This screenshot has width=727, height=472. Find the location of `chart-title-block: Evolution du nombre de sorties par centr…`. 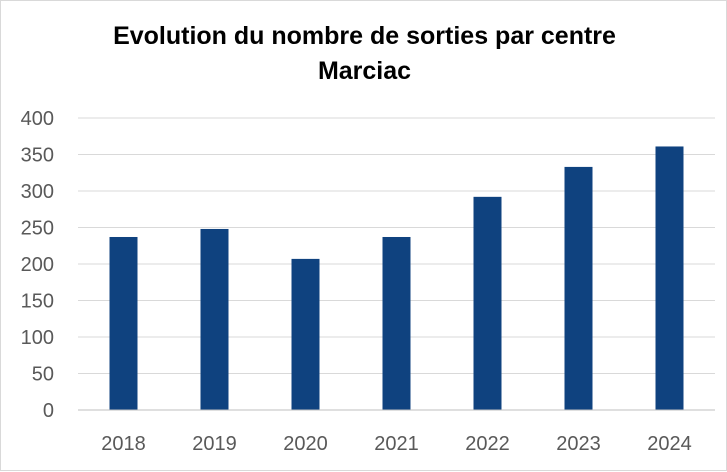

chart-title-block: Evolution du nombre de sorties par centr… is located at coordinates (364, 54).